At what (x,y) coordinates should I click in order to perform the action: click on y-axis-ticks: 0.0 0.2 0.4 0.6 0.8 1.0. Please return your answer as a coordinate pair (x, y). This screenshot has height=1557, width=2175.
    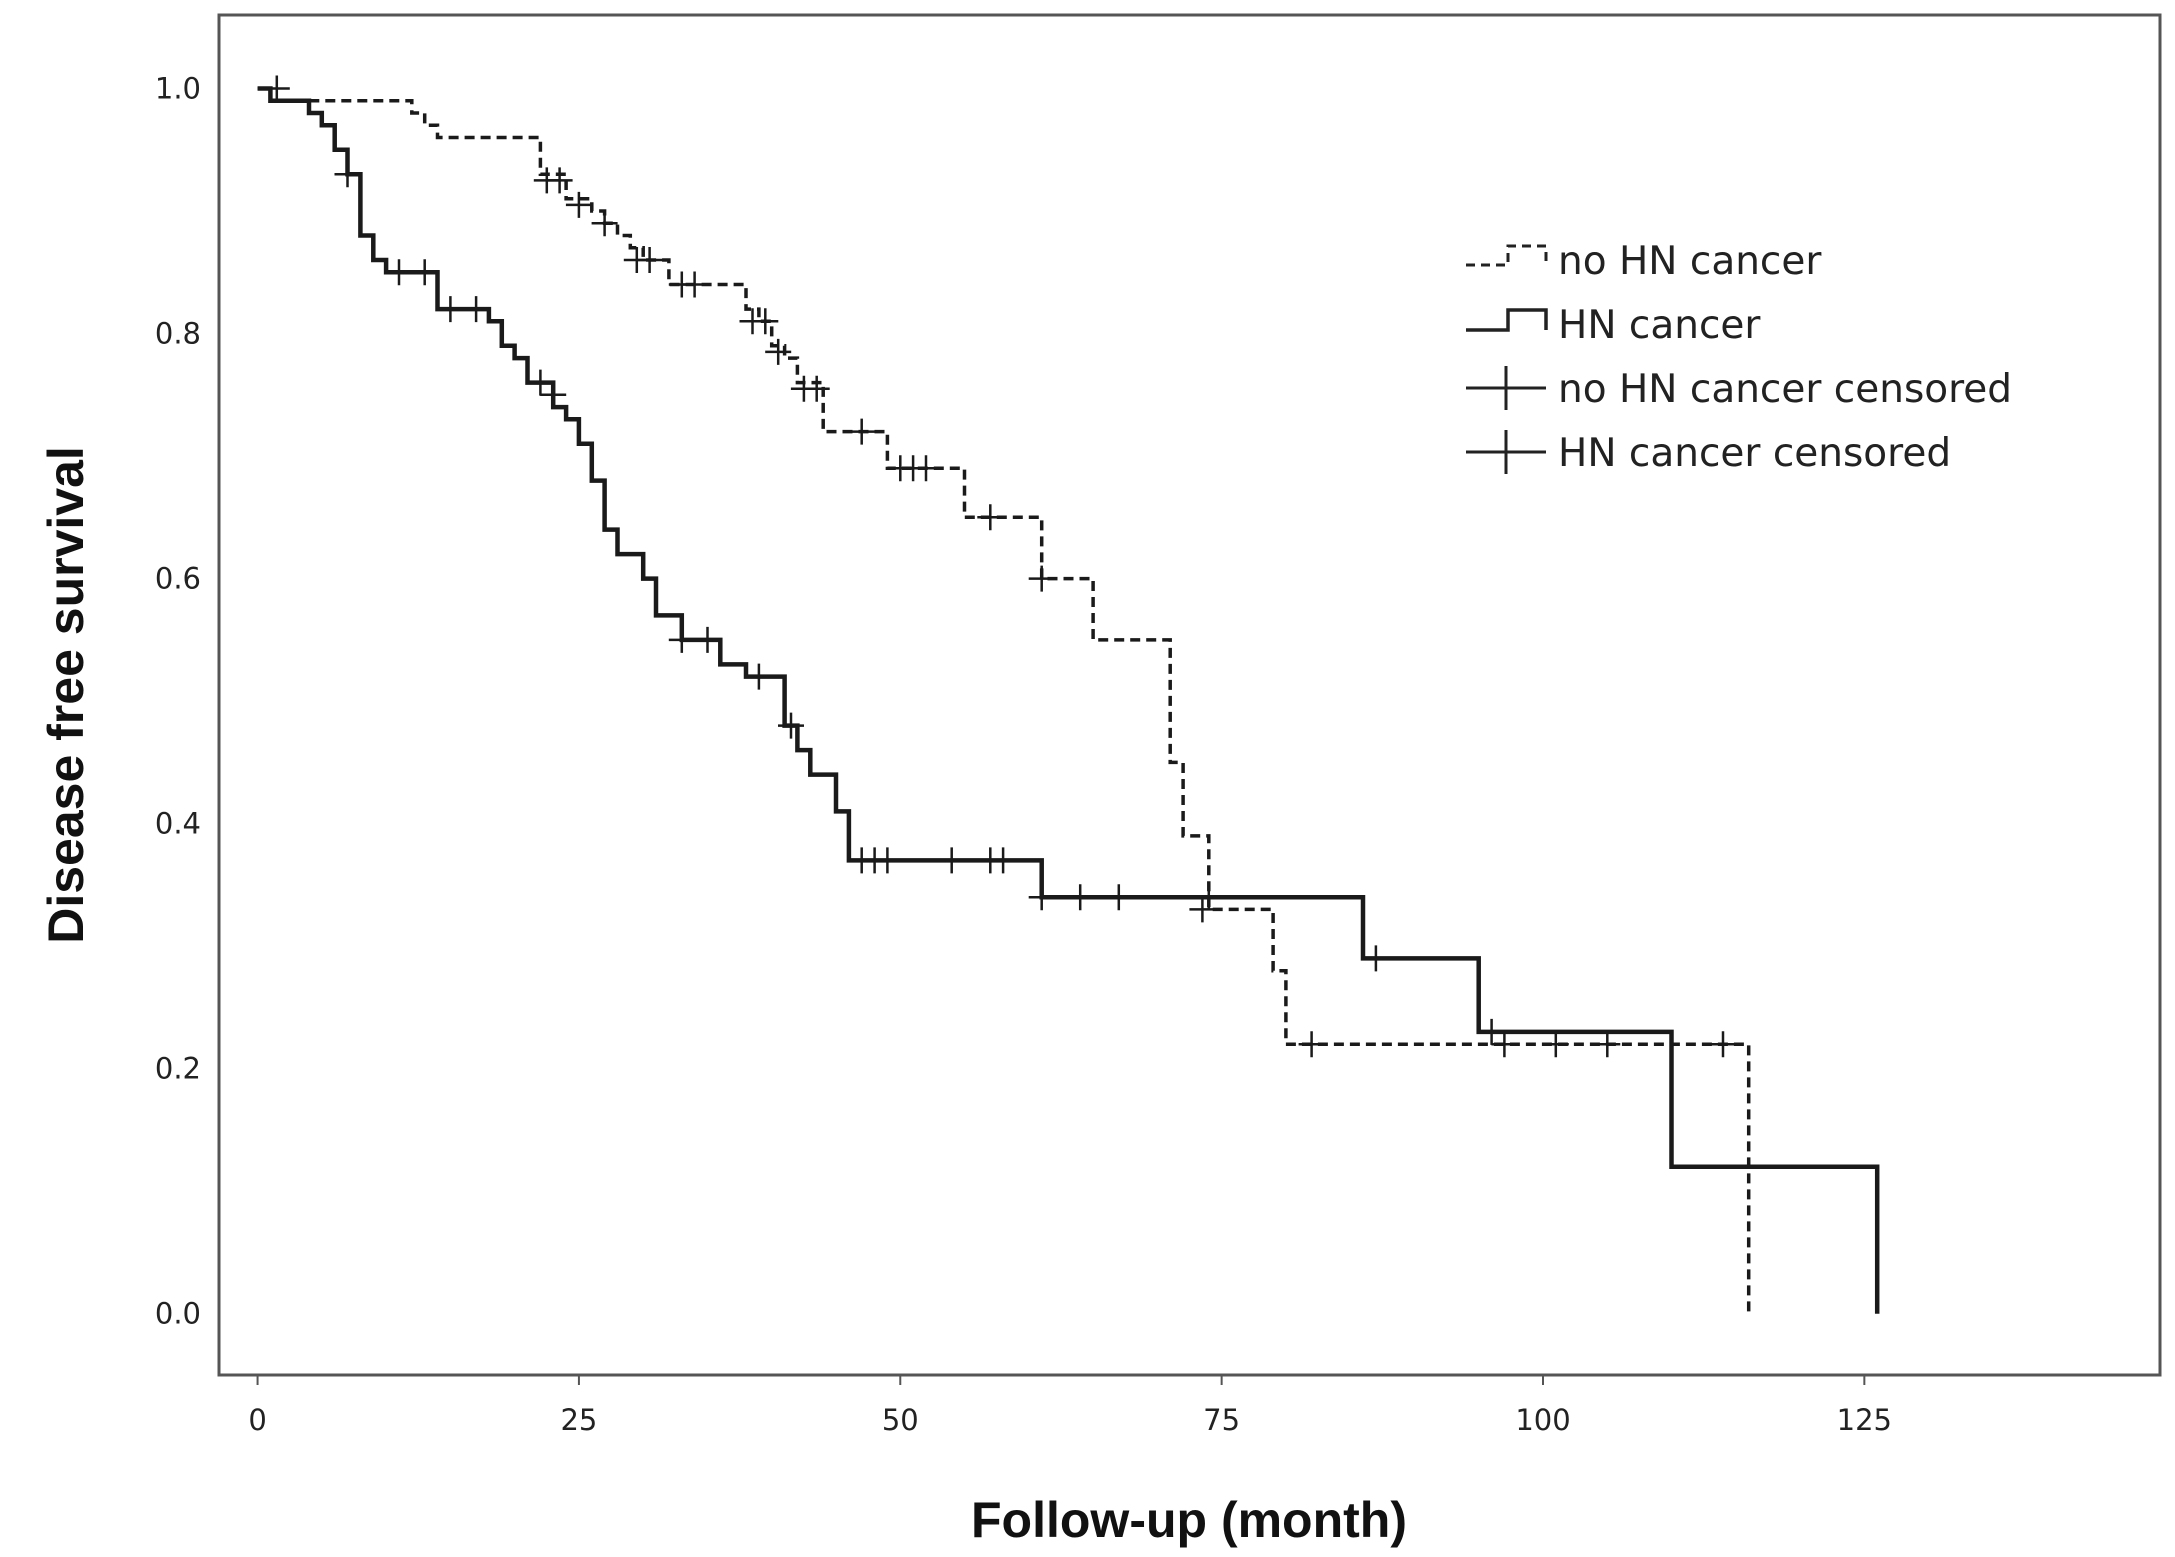
    Looking at the image, I should click on (178, 701).